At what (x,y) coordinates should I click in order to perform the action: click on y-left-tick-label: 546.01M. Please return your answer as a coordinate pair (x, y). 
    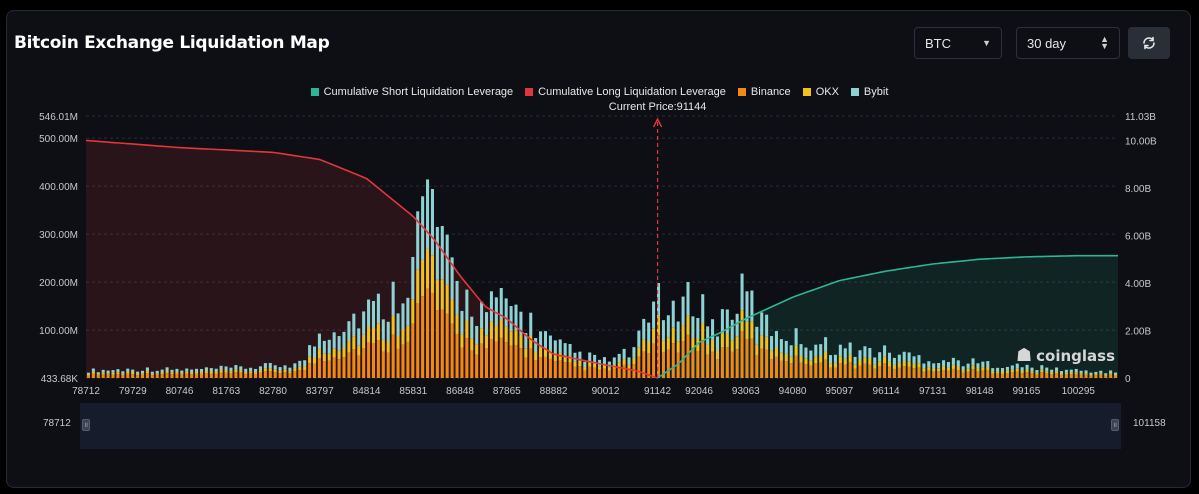
    Looking at the image, I should click on (58, 117).